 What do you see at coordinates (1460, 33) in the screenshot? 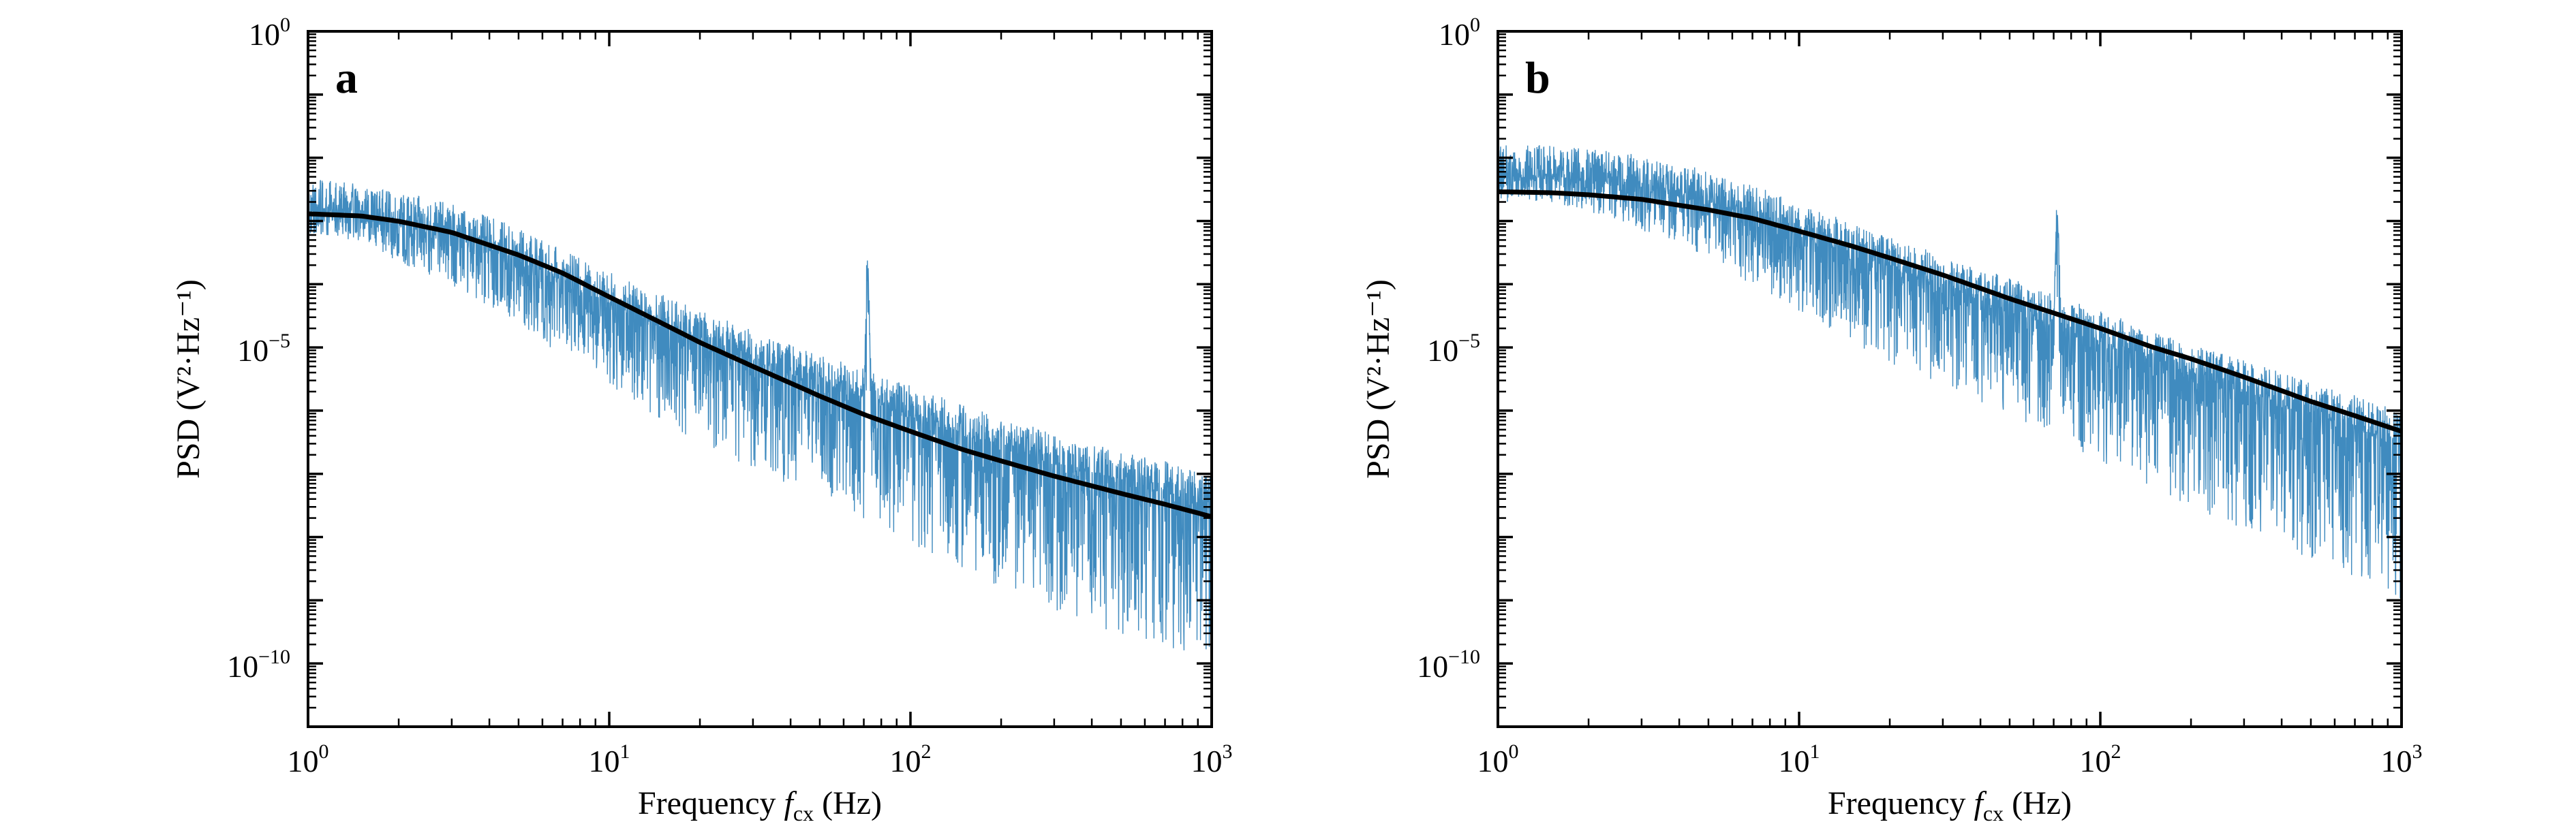
I see `panel-b-y-tick-label: 10⁰` at bounding box center [1460, 33].